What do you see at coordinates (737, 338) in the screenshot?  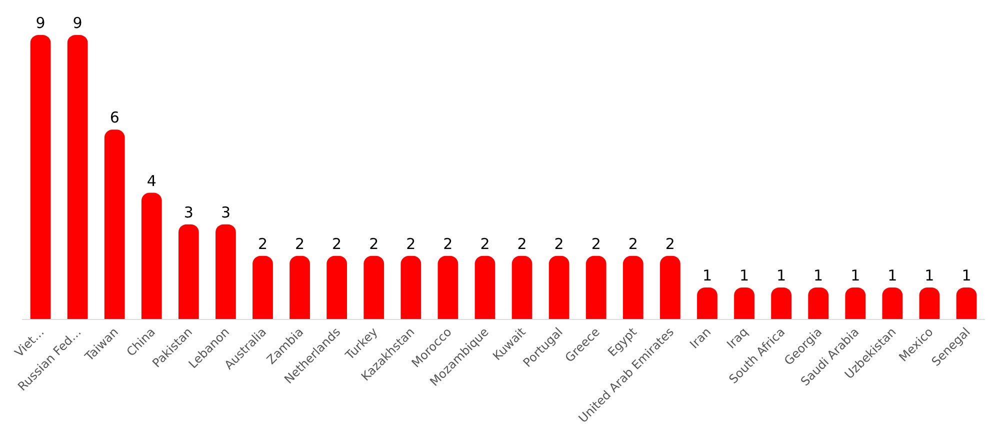 I see `x-tick-label: Iraq` at bounding box center [737, 338].